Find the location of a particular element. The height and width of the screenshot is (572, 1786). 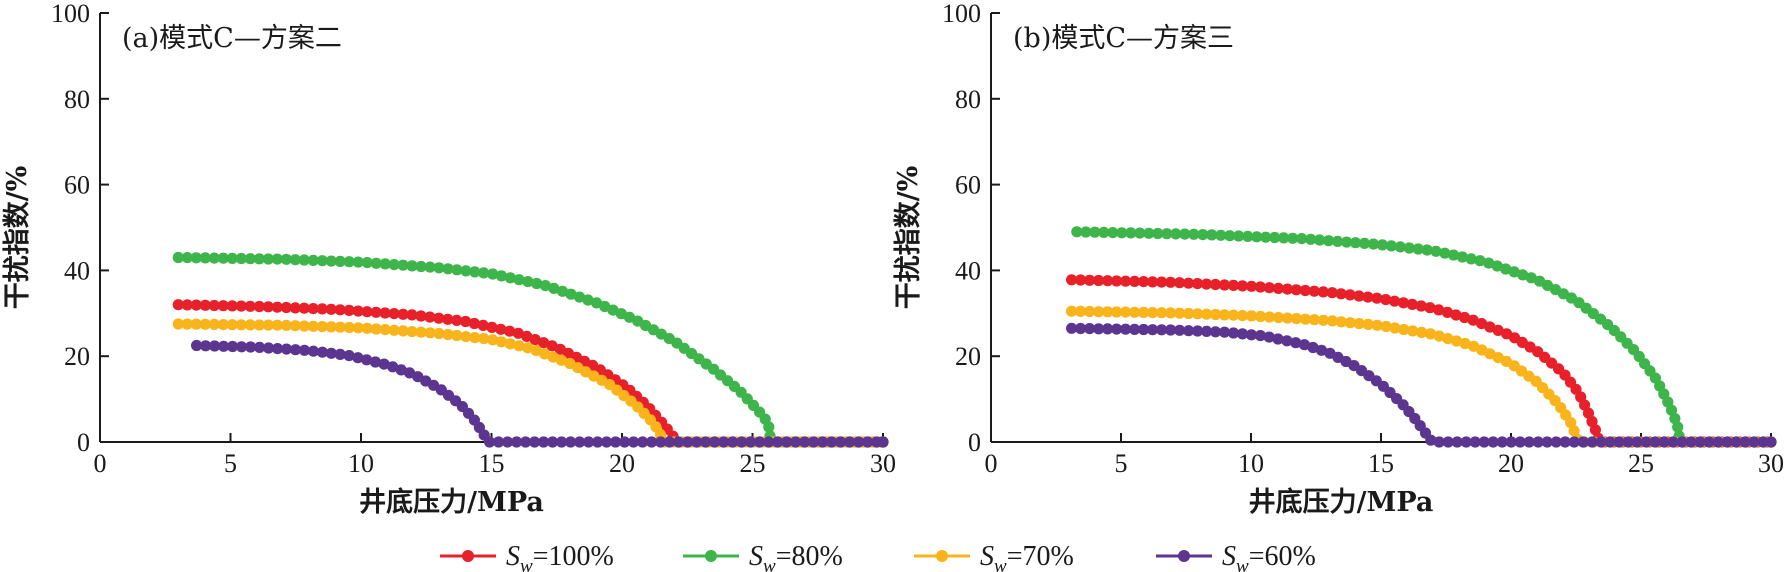

x-tick-label: 15 is located at coordinates (492, 463).